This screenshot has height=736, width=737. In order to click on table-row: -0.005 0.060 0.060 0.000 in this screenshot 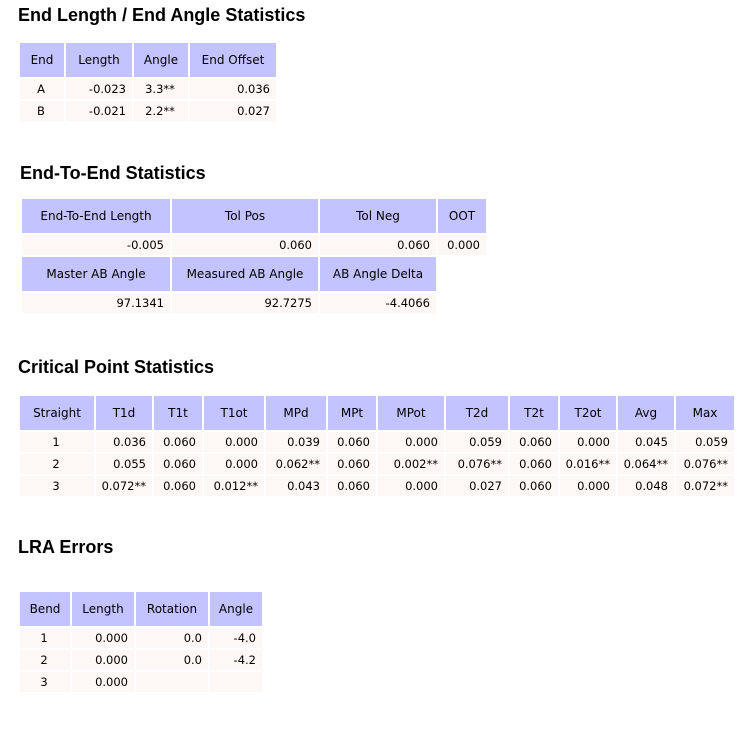, I will do `click(254, 245)`.